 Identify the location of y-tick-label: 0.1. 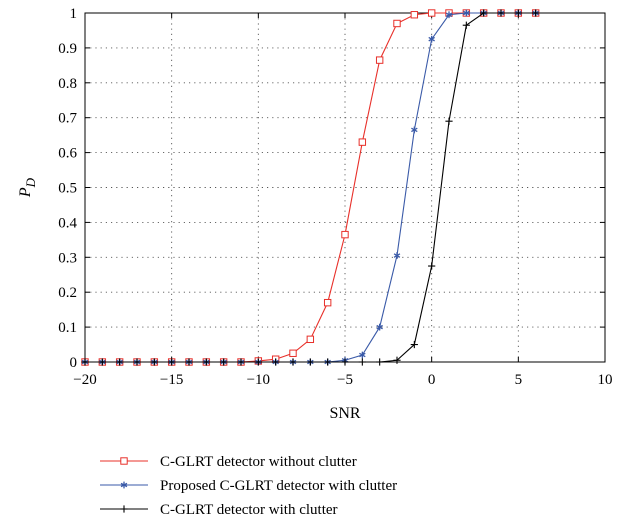
(67, 328).